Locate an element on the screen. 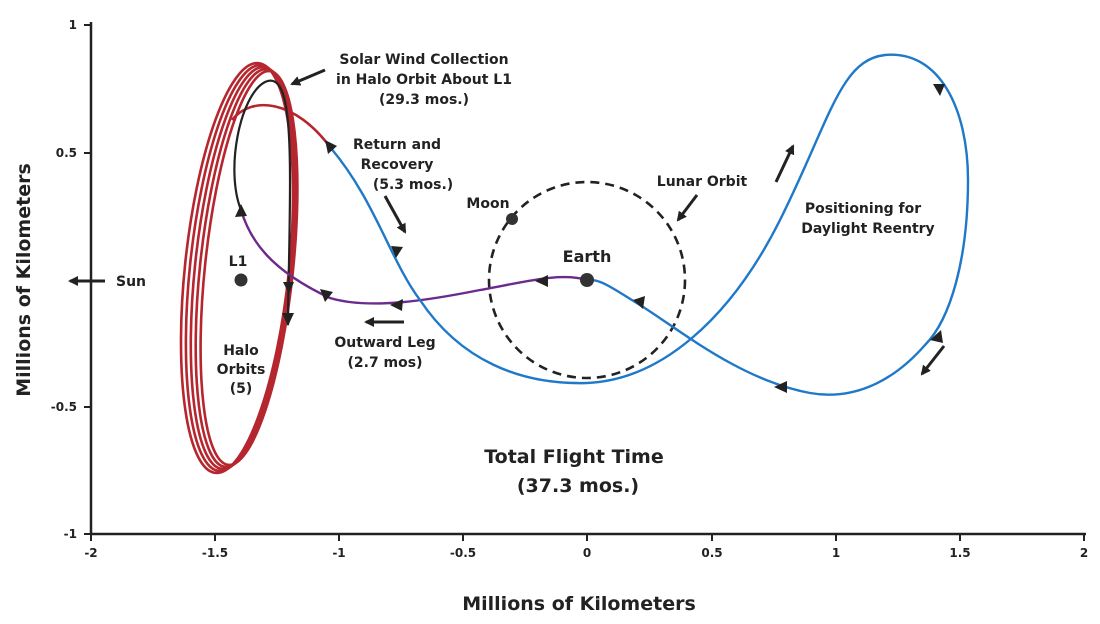  moon-point is located at coordinates (512, 219).